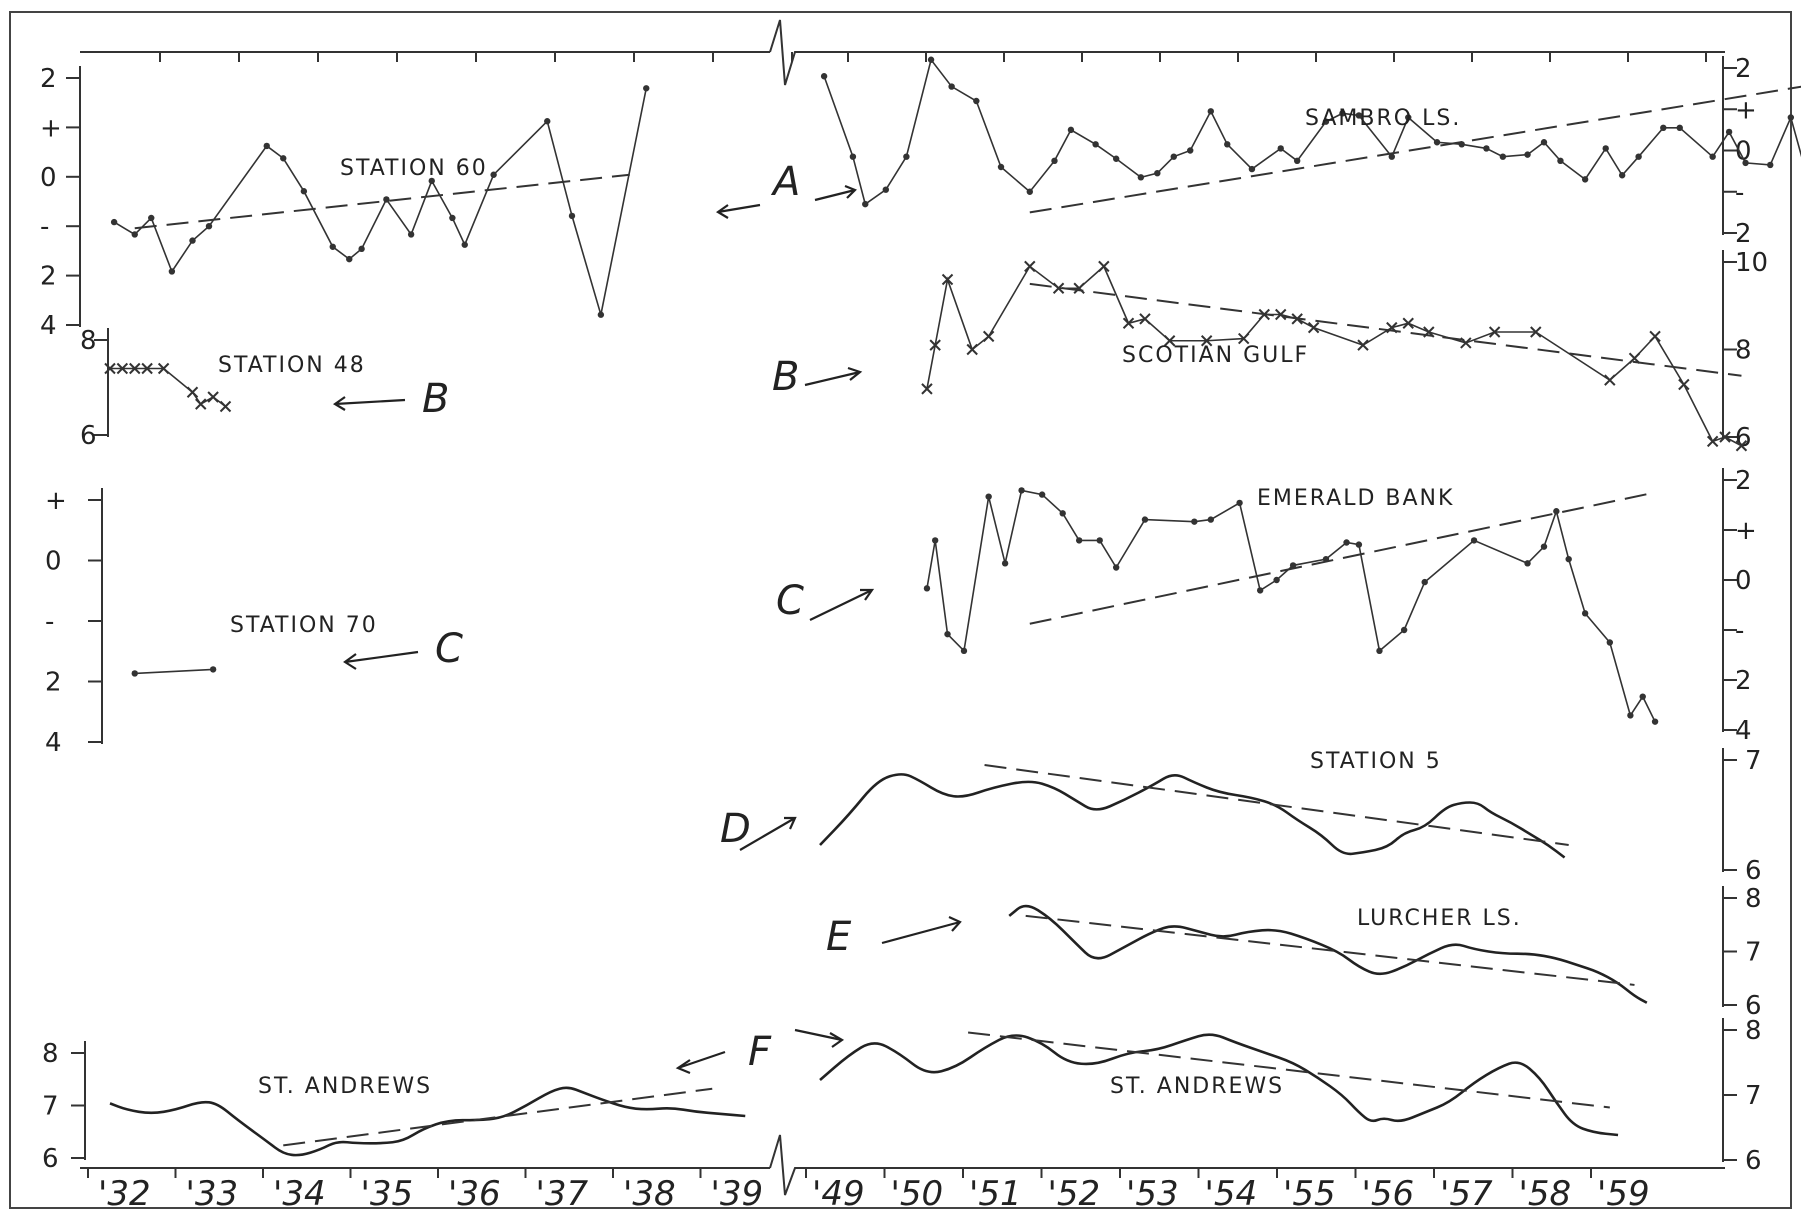  I want to click on panel-arrow-f, so click(701, 1060).